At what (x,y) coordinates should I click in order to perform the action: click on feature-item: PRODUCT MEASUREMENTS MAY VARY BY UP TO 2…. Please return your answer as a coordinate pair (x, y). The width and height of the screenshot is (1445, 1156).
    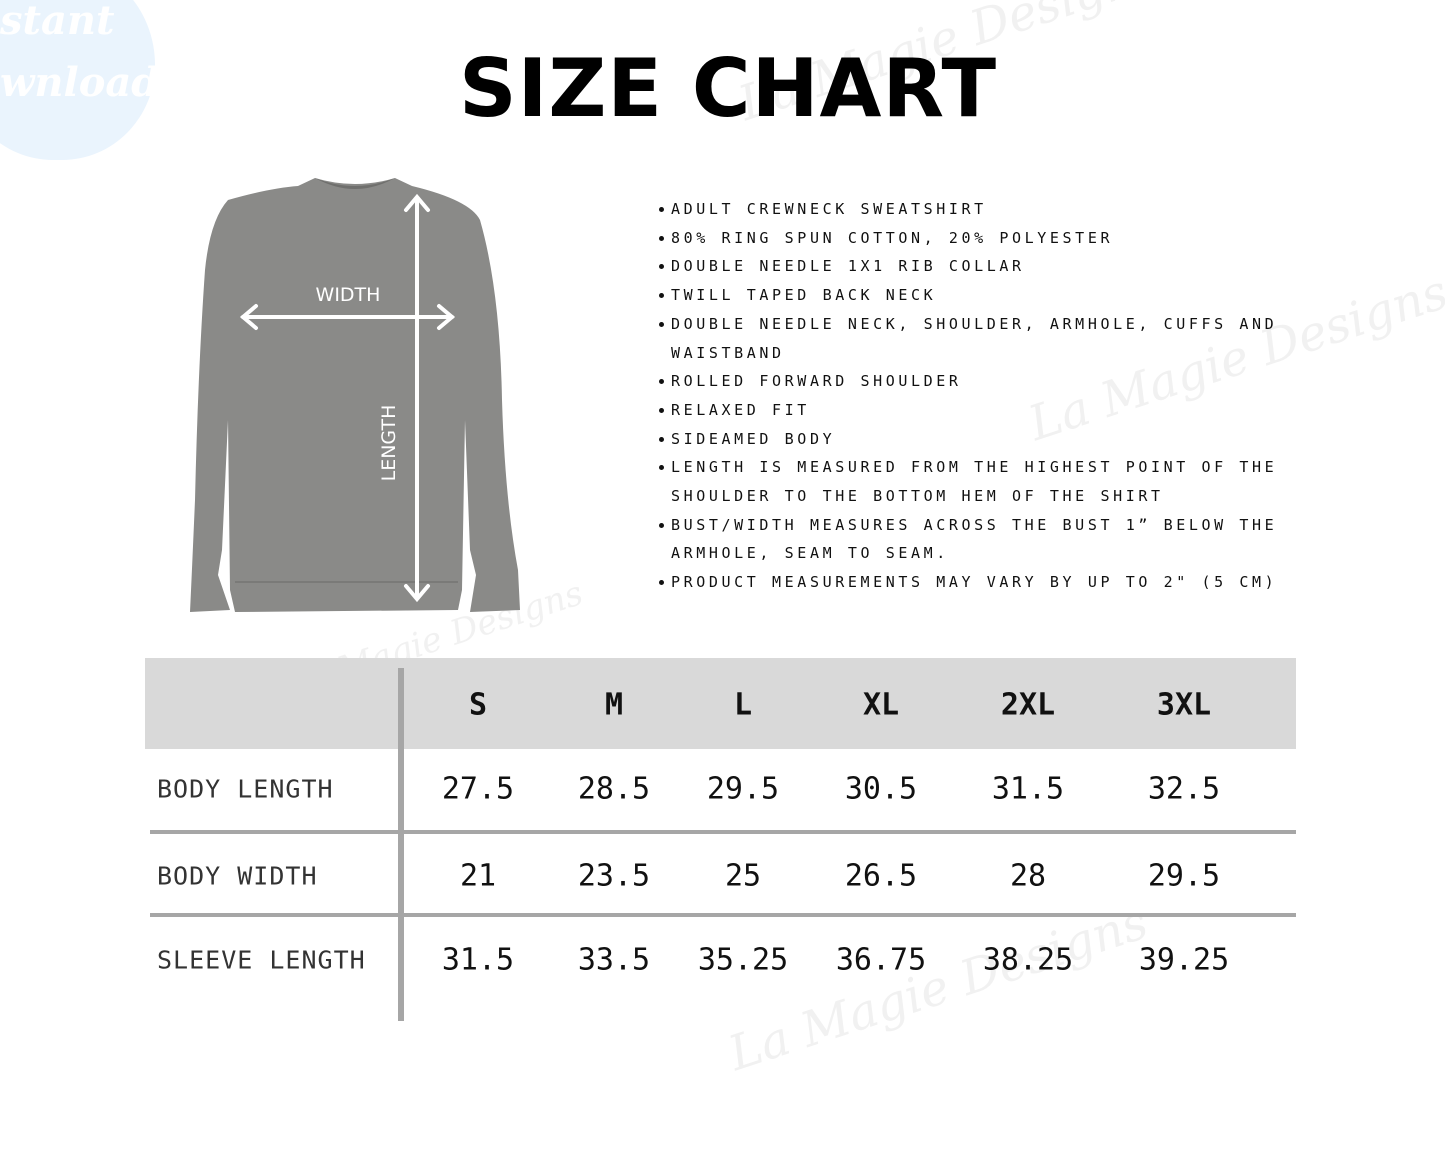
    Looking at the image, I should click on (978, 582).